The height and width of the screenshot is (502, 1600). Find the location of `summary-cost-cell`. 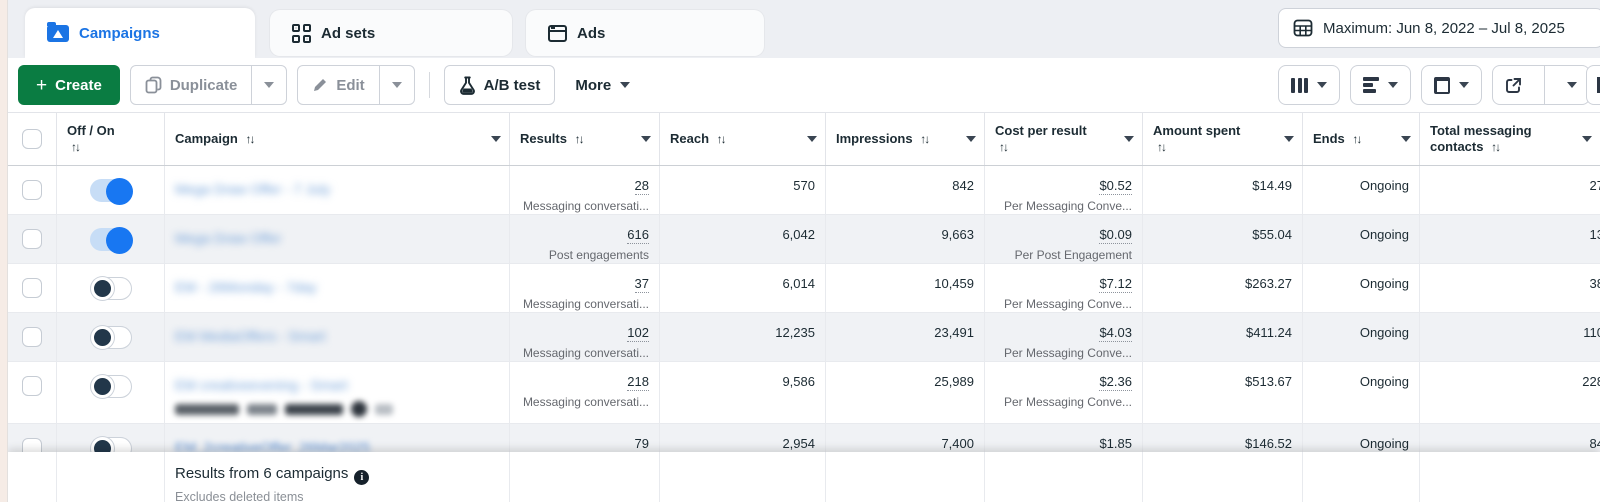

summary-cost-cell is located at coordinates (1064, 477).